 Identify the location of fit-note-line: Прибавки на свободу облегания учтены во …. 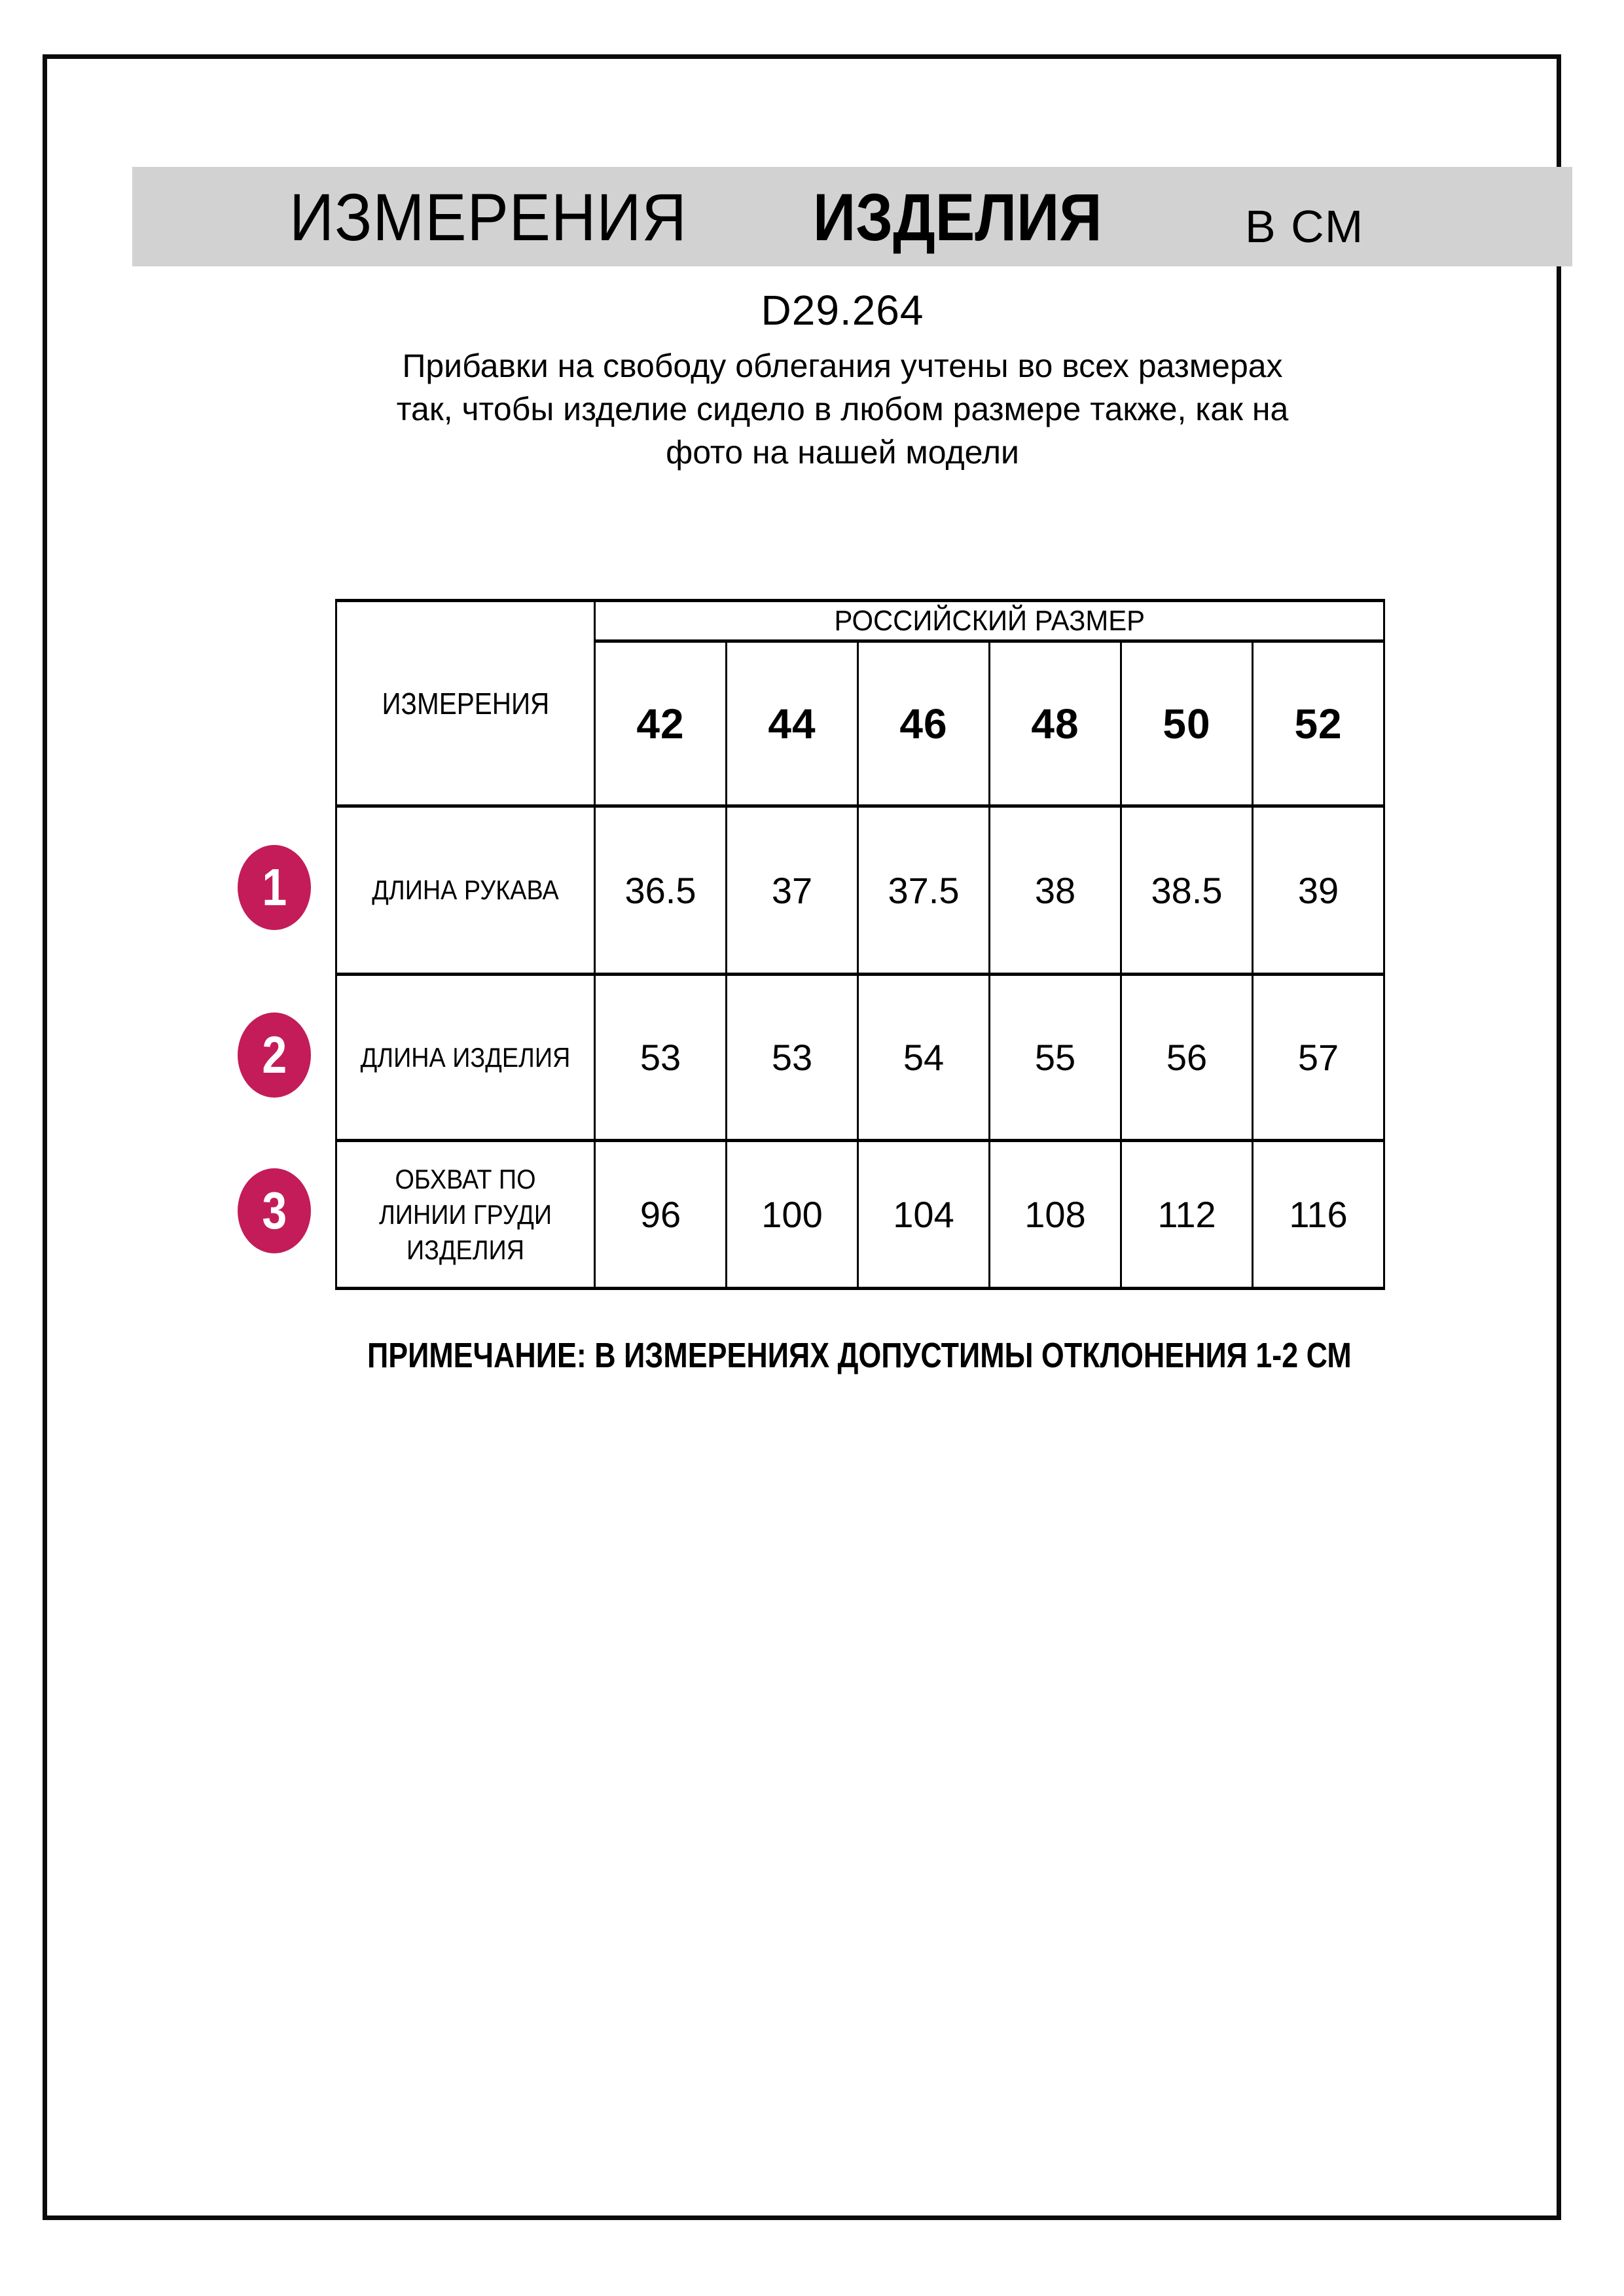
(842, 366).